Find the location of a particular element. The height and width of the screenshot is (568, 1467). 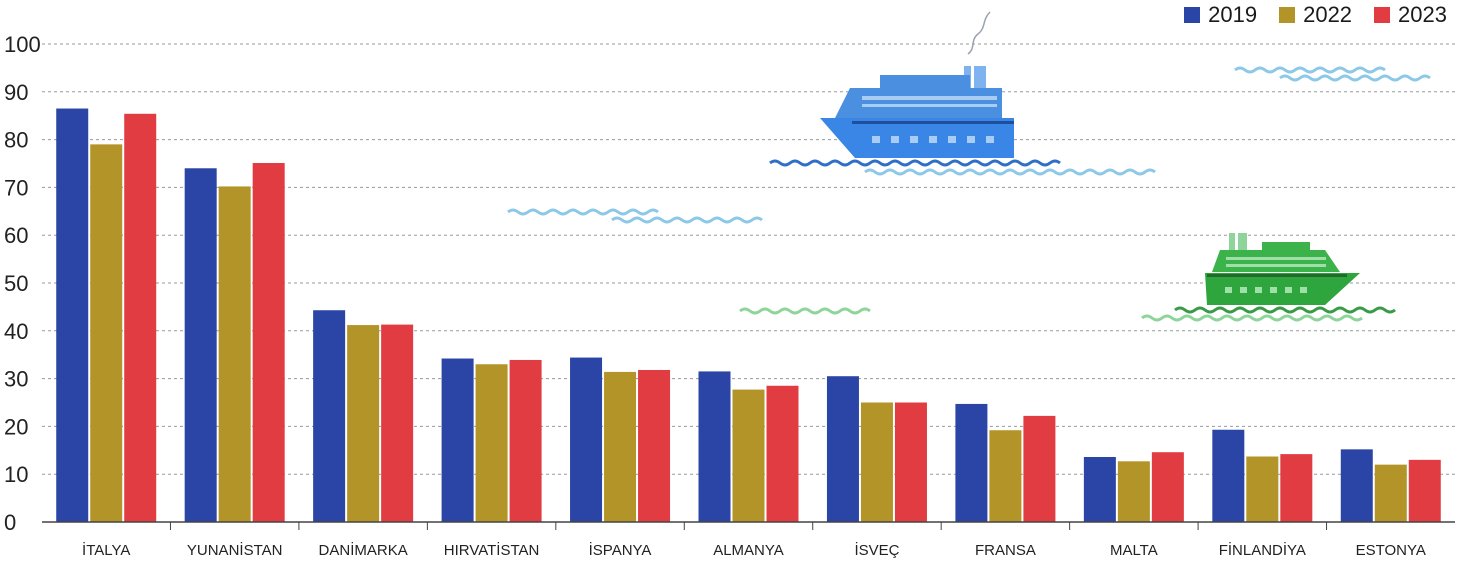

blue-ship-icon is located at coordinates (962, 93).